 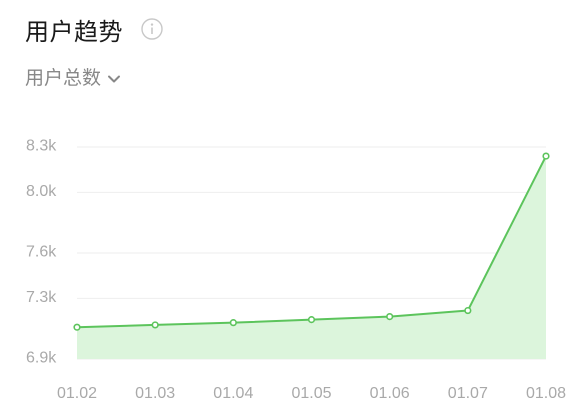 What do you see at coordinates (41, 252) in the screenshot?
I see `y-tick-label: 7.6k` at bounding box center [41, 252].